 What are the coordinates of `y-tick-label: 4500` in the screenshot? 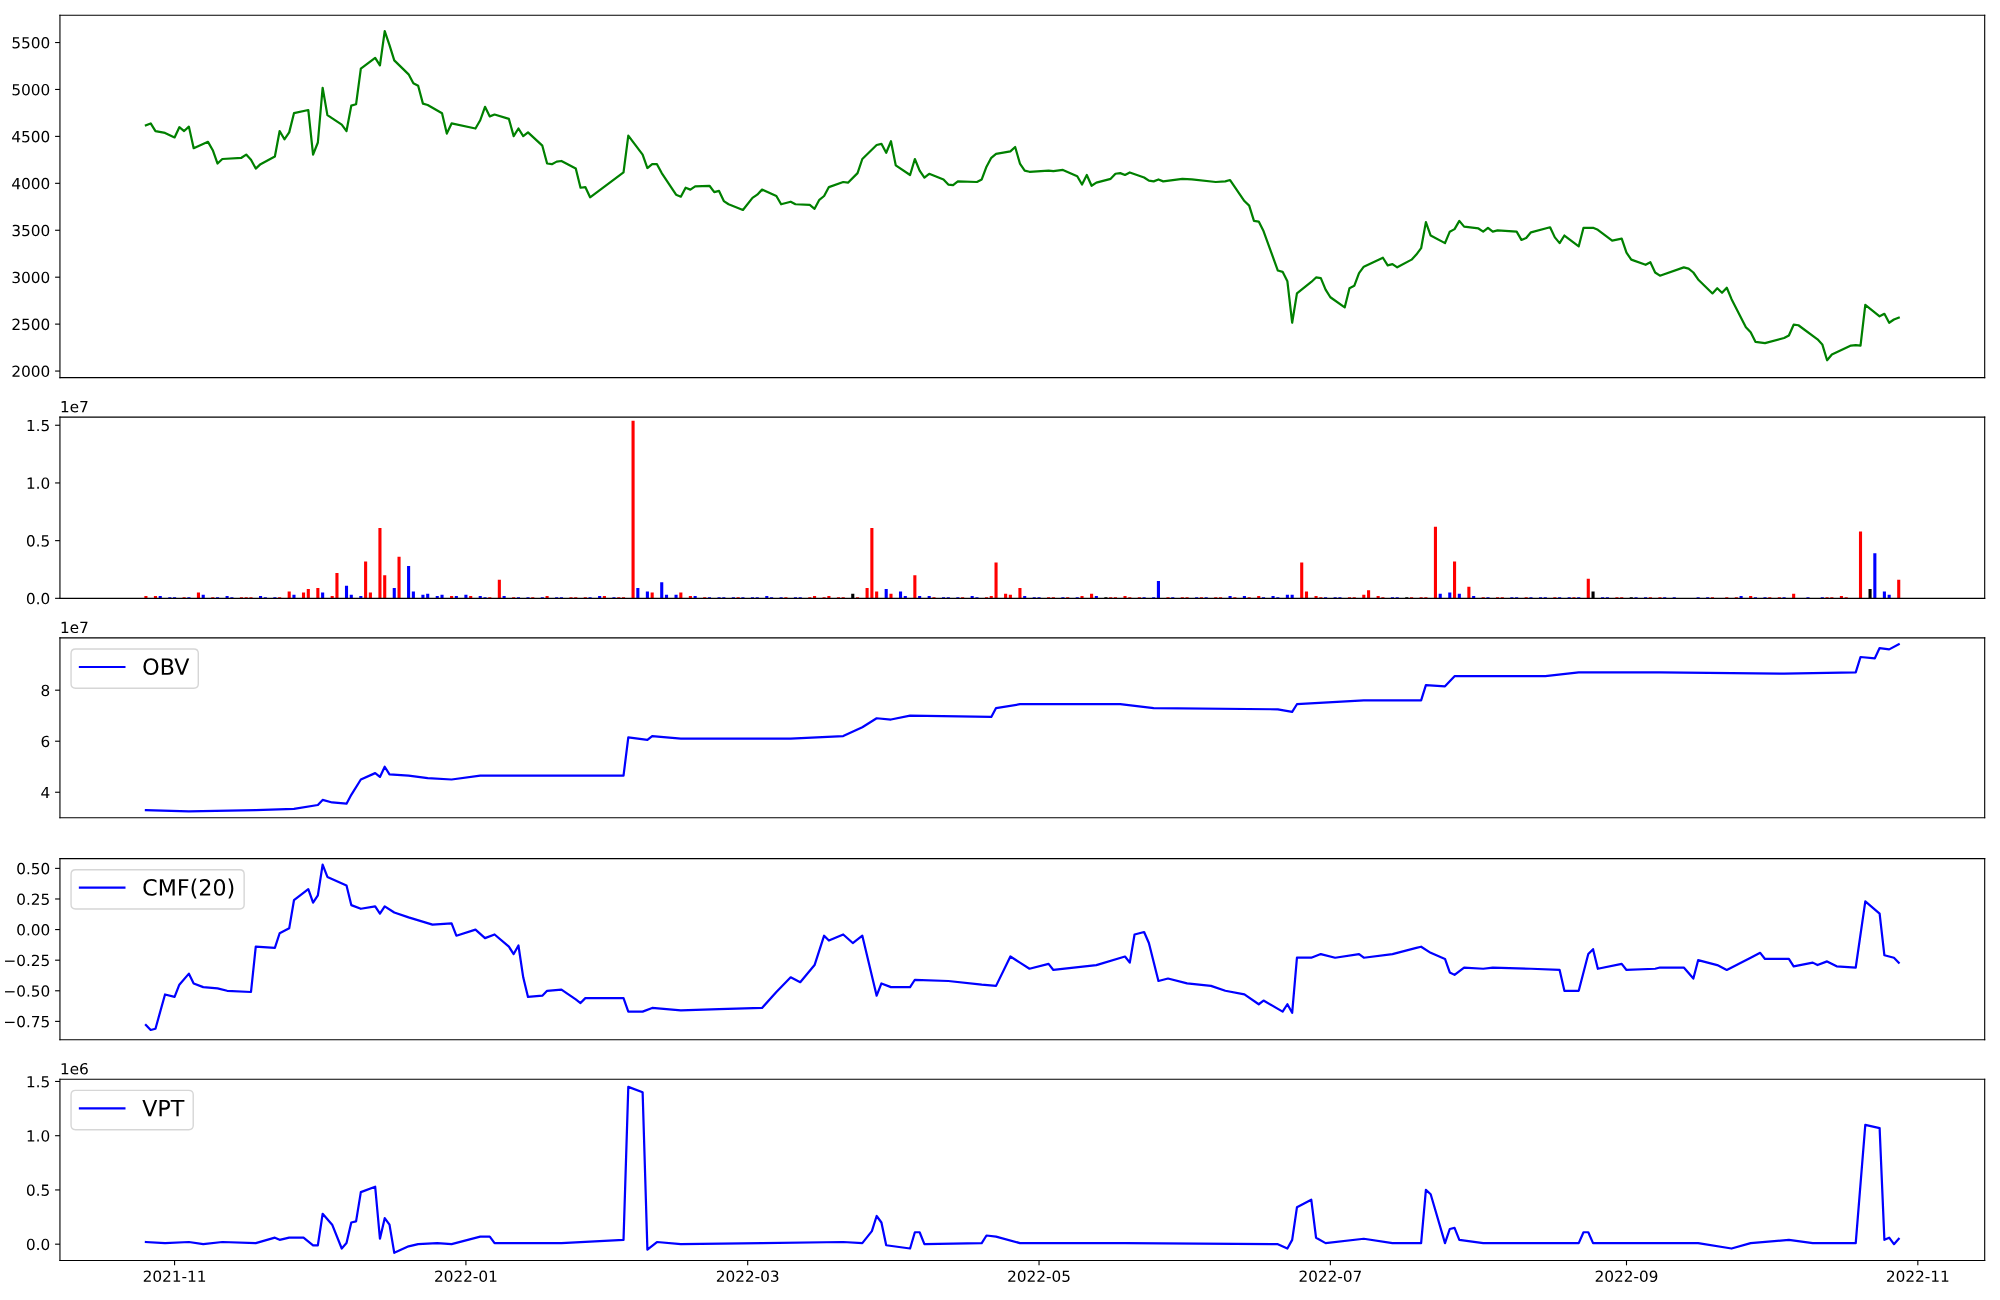 It's located at (31, 136).